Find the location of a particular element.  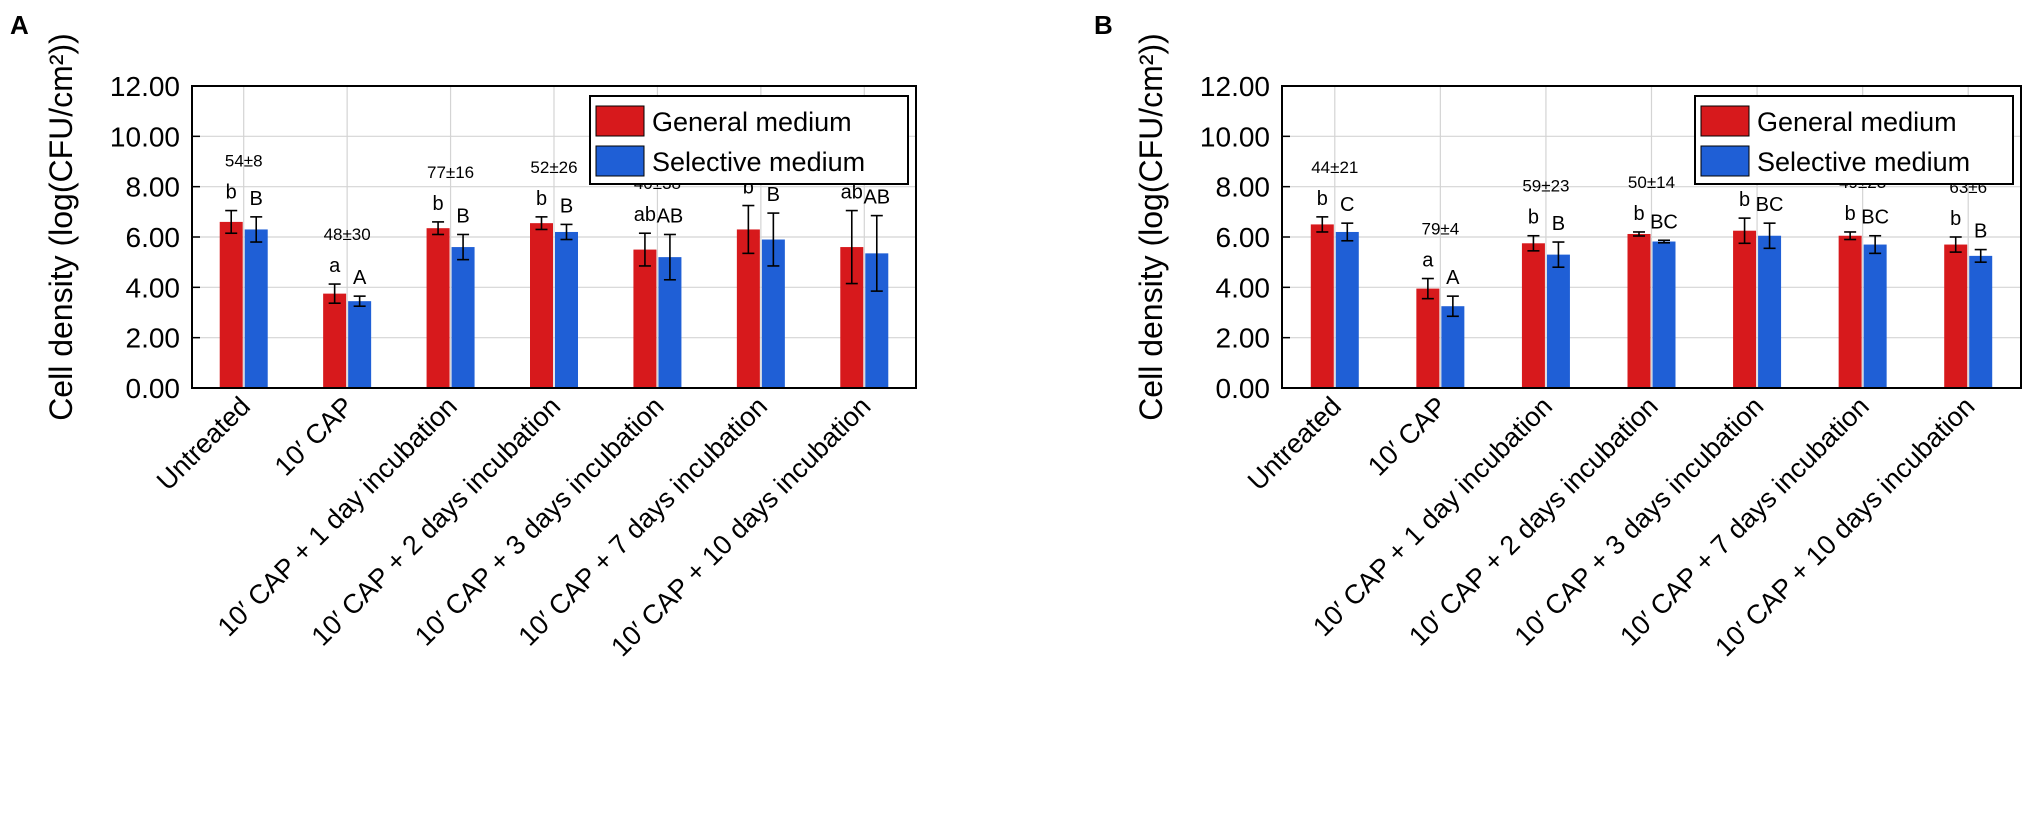

chart-a-xtick-label: Untreated is located at coordinates (203, 443).